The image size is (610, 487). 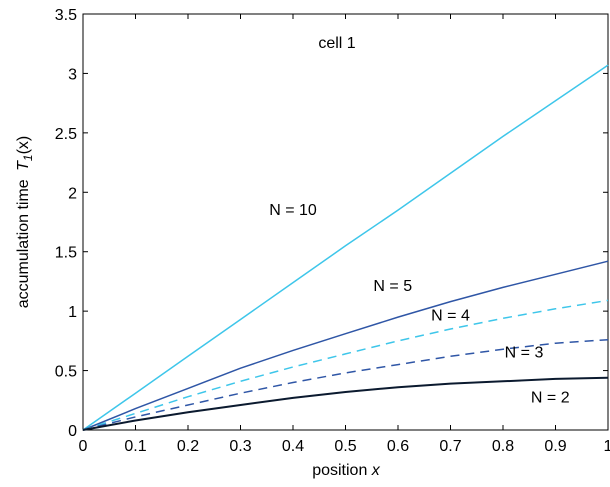 What do you see at coordinates (346, 470) in the screenshot?
I see `x-axis-label: position x` at bounding box center [346, 470].